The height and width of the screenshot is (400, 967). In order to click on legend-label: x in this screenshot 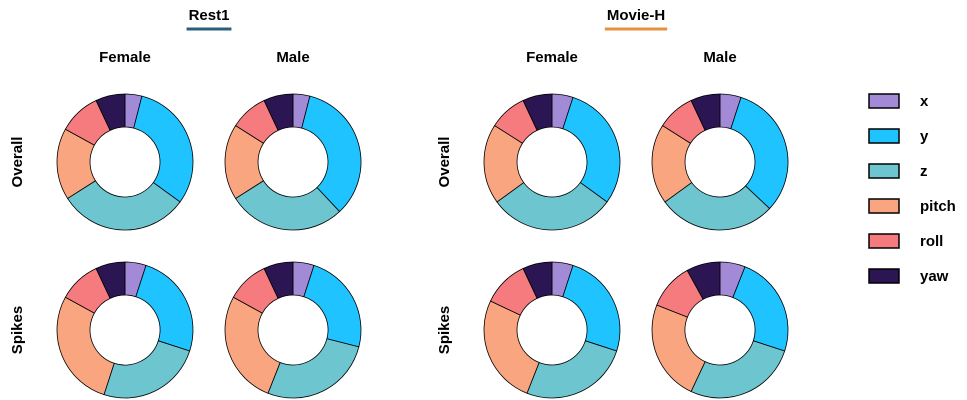, I will do `click(924, 101)`.